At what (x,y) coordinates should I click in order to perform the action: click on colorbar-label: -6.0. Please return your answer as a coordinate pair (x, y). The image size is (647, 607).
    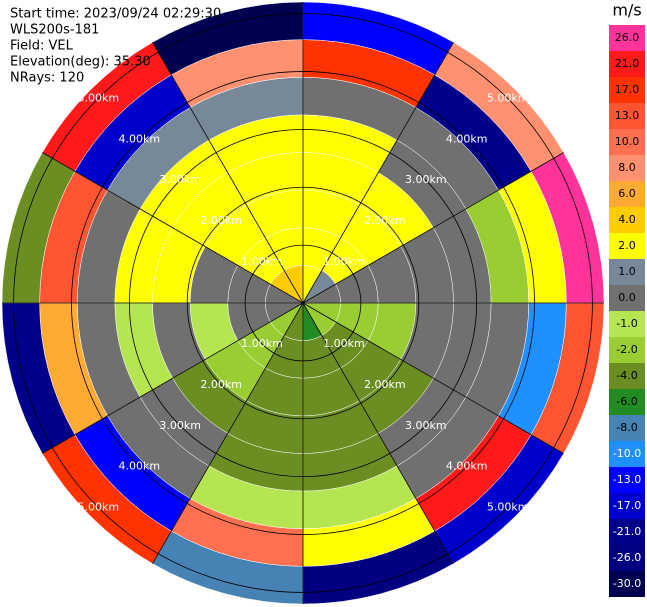
    Looking at the image, I should click on (626, 401).